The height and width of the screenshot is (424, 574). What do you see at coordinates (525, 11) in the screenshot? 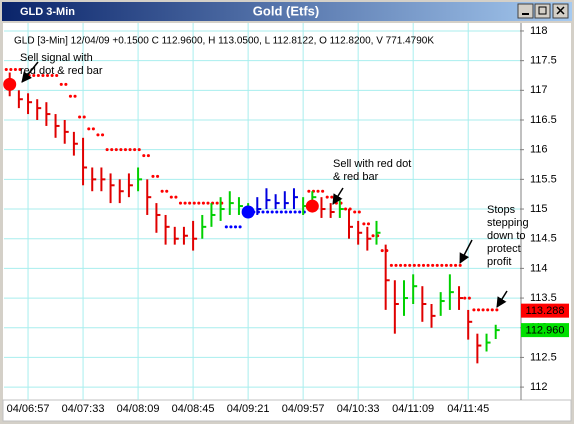
I see `minimize-button` at bounding box center [525, 11].